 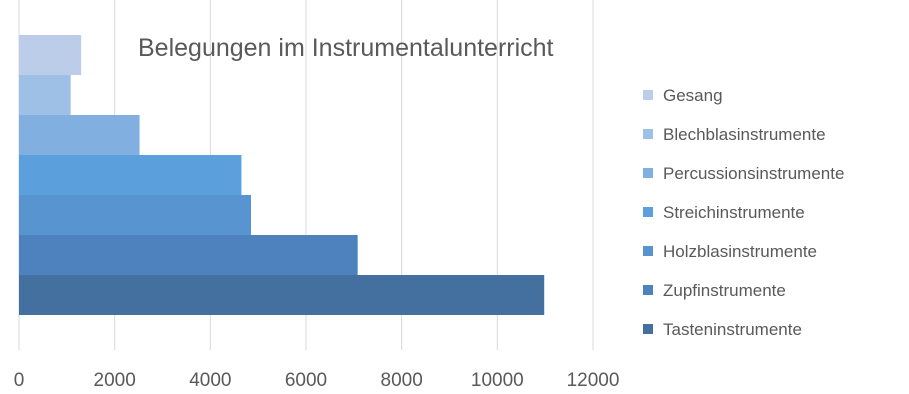 What do you see at coordinates (115, 380) in the screenshot?
I see `x-tick-label: 2000` at bounding box center [115, 380].